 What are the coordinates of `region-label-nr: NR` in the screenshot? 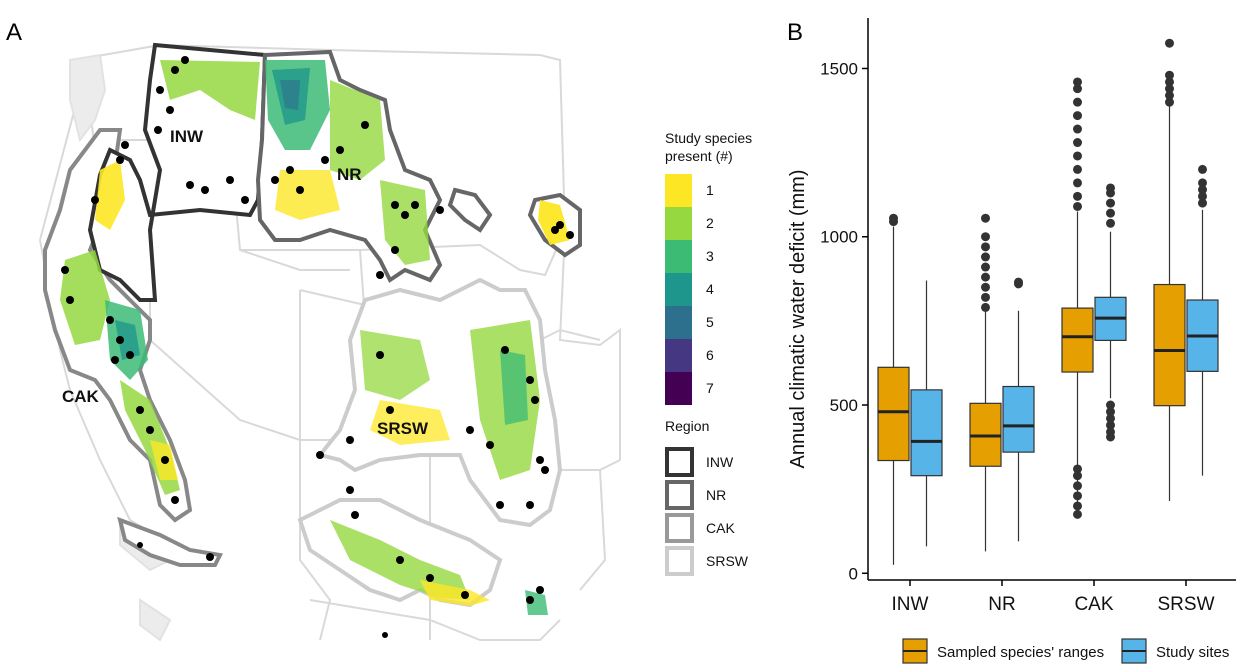 It's located at (349, 174).